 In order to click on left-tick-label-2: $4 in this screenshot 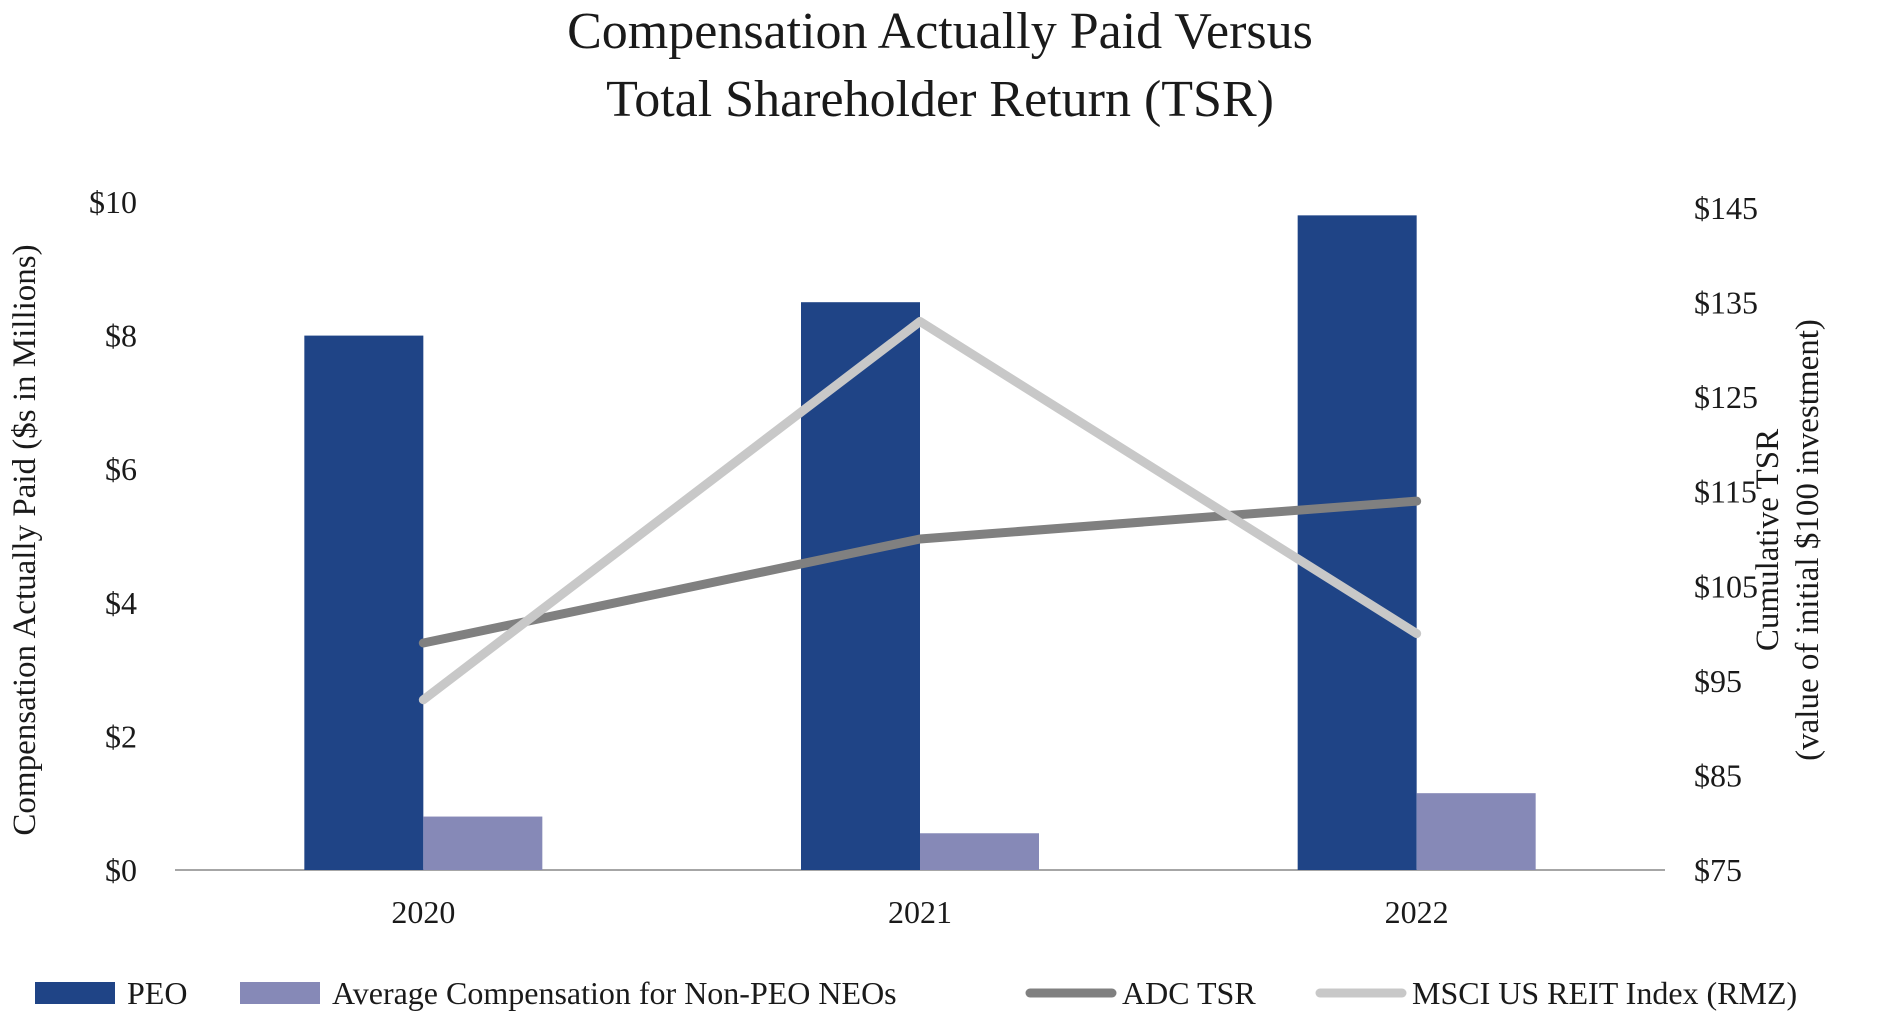, I will do `click(121, 603)`.